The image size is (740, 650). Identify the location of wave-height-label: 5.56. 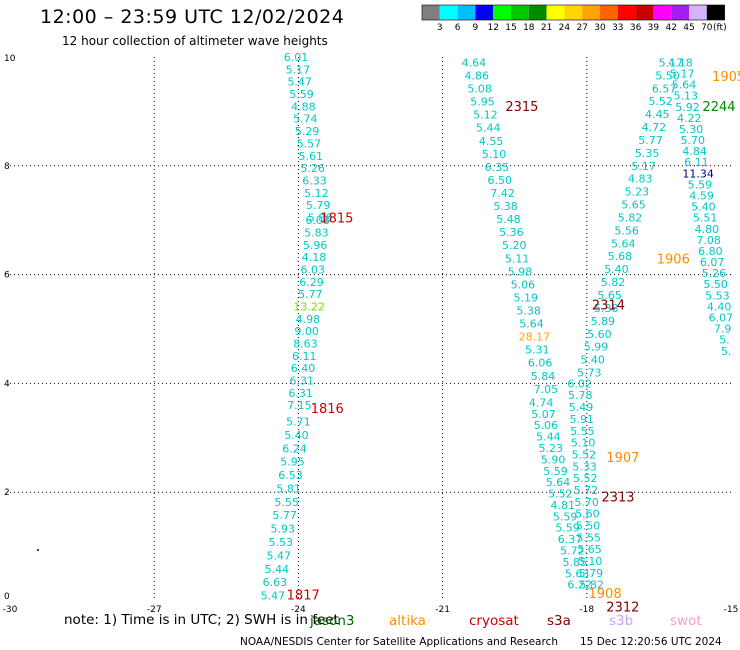
(626, 230).